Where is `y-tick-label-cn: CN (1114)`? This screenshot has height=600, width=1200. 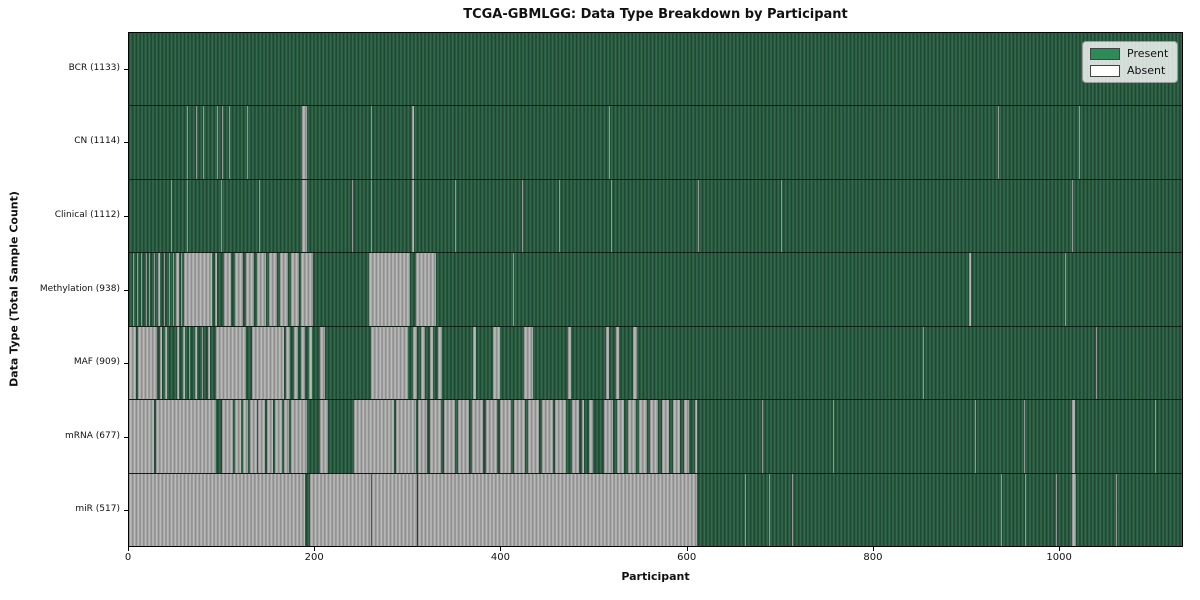 y-tick-label-cn: CN (1114) is located at coordinates (97, 141).